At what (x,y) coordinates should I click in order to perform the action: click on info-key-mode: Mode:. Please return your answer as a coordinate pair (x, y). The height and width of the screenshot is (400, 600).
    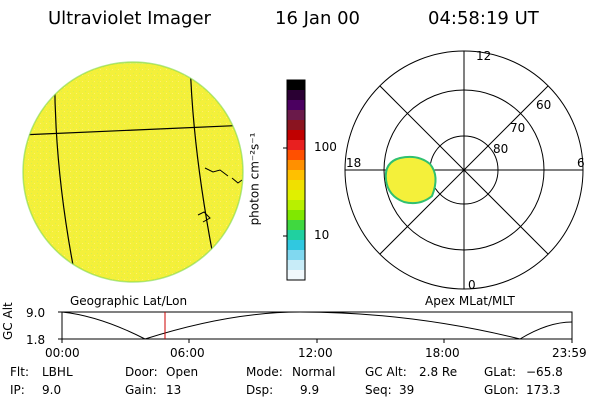
    Looking at the image, I should click on (264, 372).